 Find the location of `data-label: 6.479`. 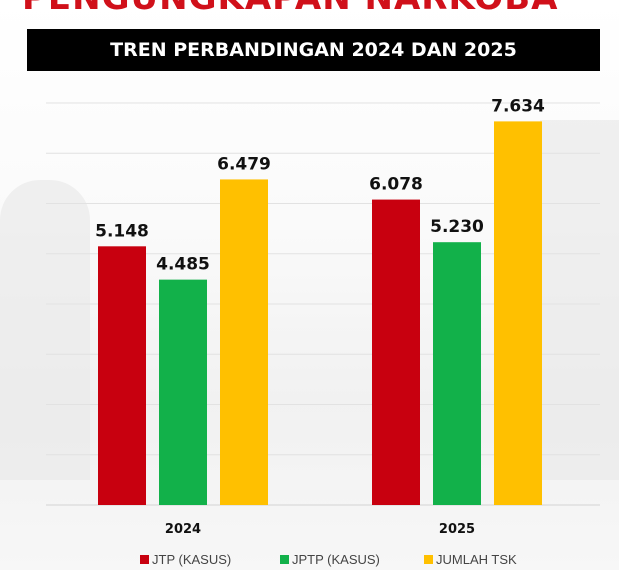

data-label: 6.479 is located at coordinates (244, 164).